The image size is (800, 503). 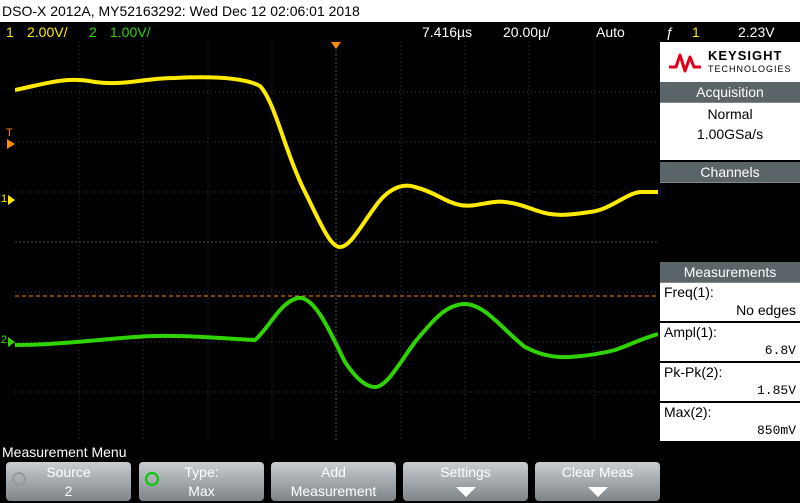 What do you see at coordinates (526, 32) in the screenshot?
I see `time-scale: 20.00µ/` at bounding box center [526, 32].